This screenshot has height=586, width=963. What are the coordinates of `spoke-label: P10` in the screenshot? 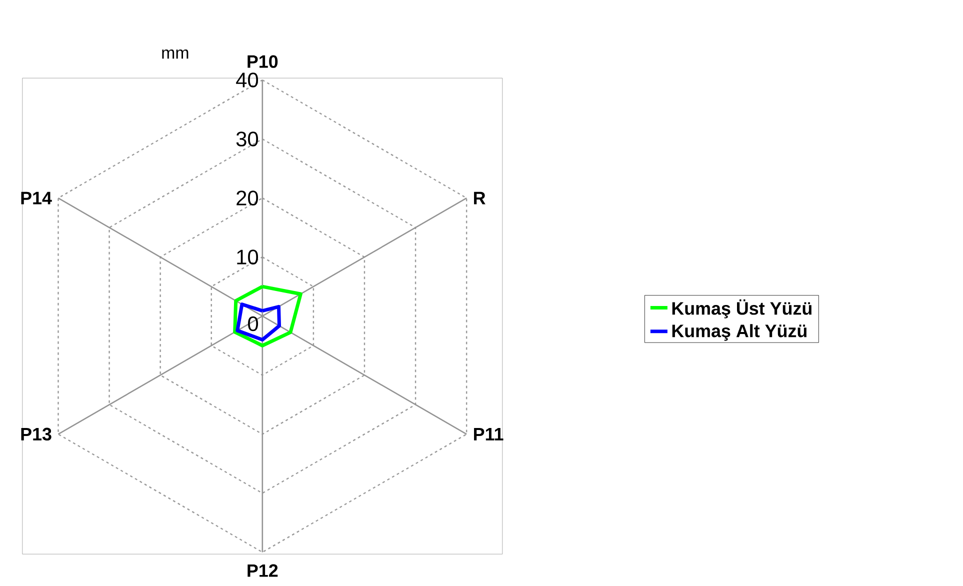 It's located at (263, 61).